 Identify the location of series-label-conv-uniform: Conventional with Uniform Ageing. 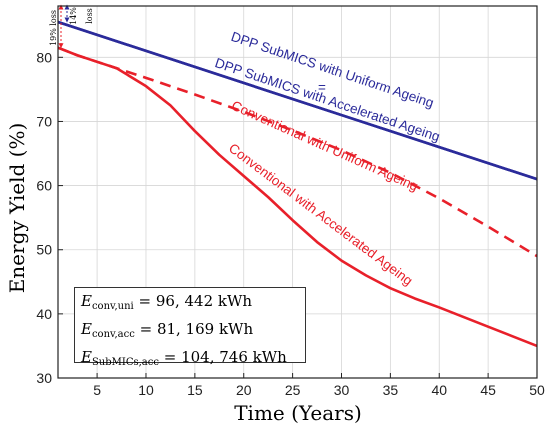
(324, 146).